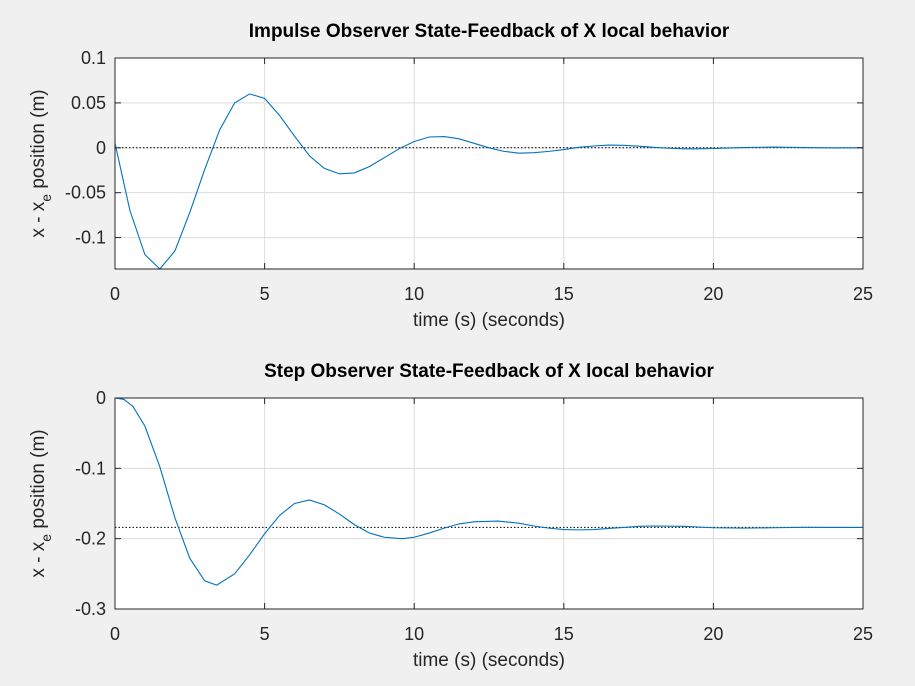 The image size is (915, 686). I want to click on y-tick-label: -0.05, so click(85, 193).